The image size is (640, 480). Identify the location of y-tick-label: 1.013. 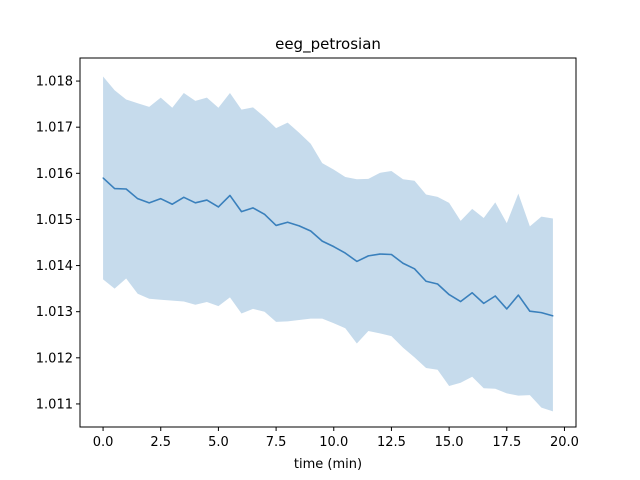
(54, 312).